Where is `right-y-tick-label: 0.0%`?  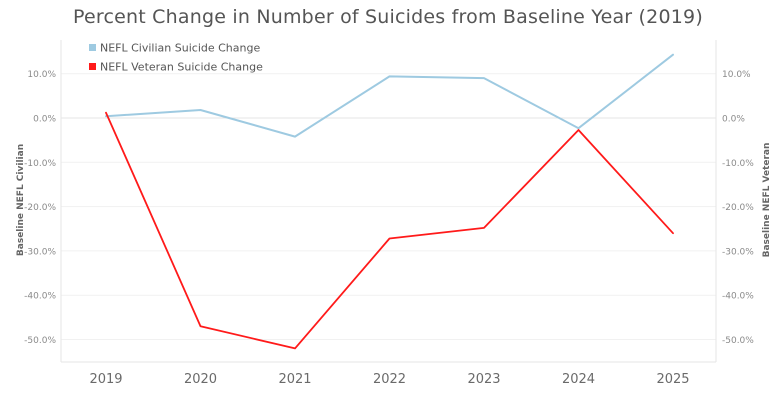
right-y-tick-label: 0.0% is located at coordinates (733, 120).